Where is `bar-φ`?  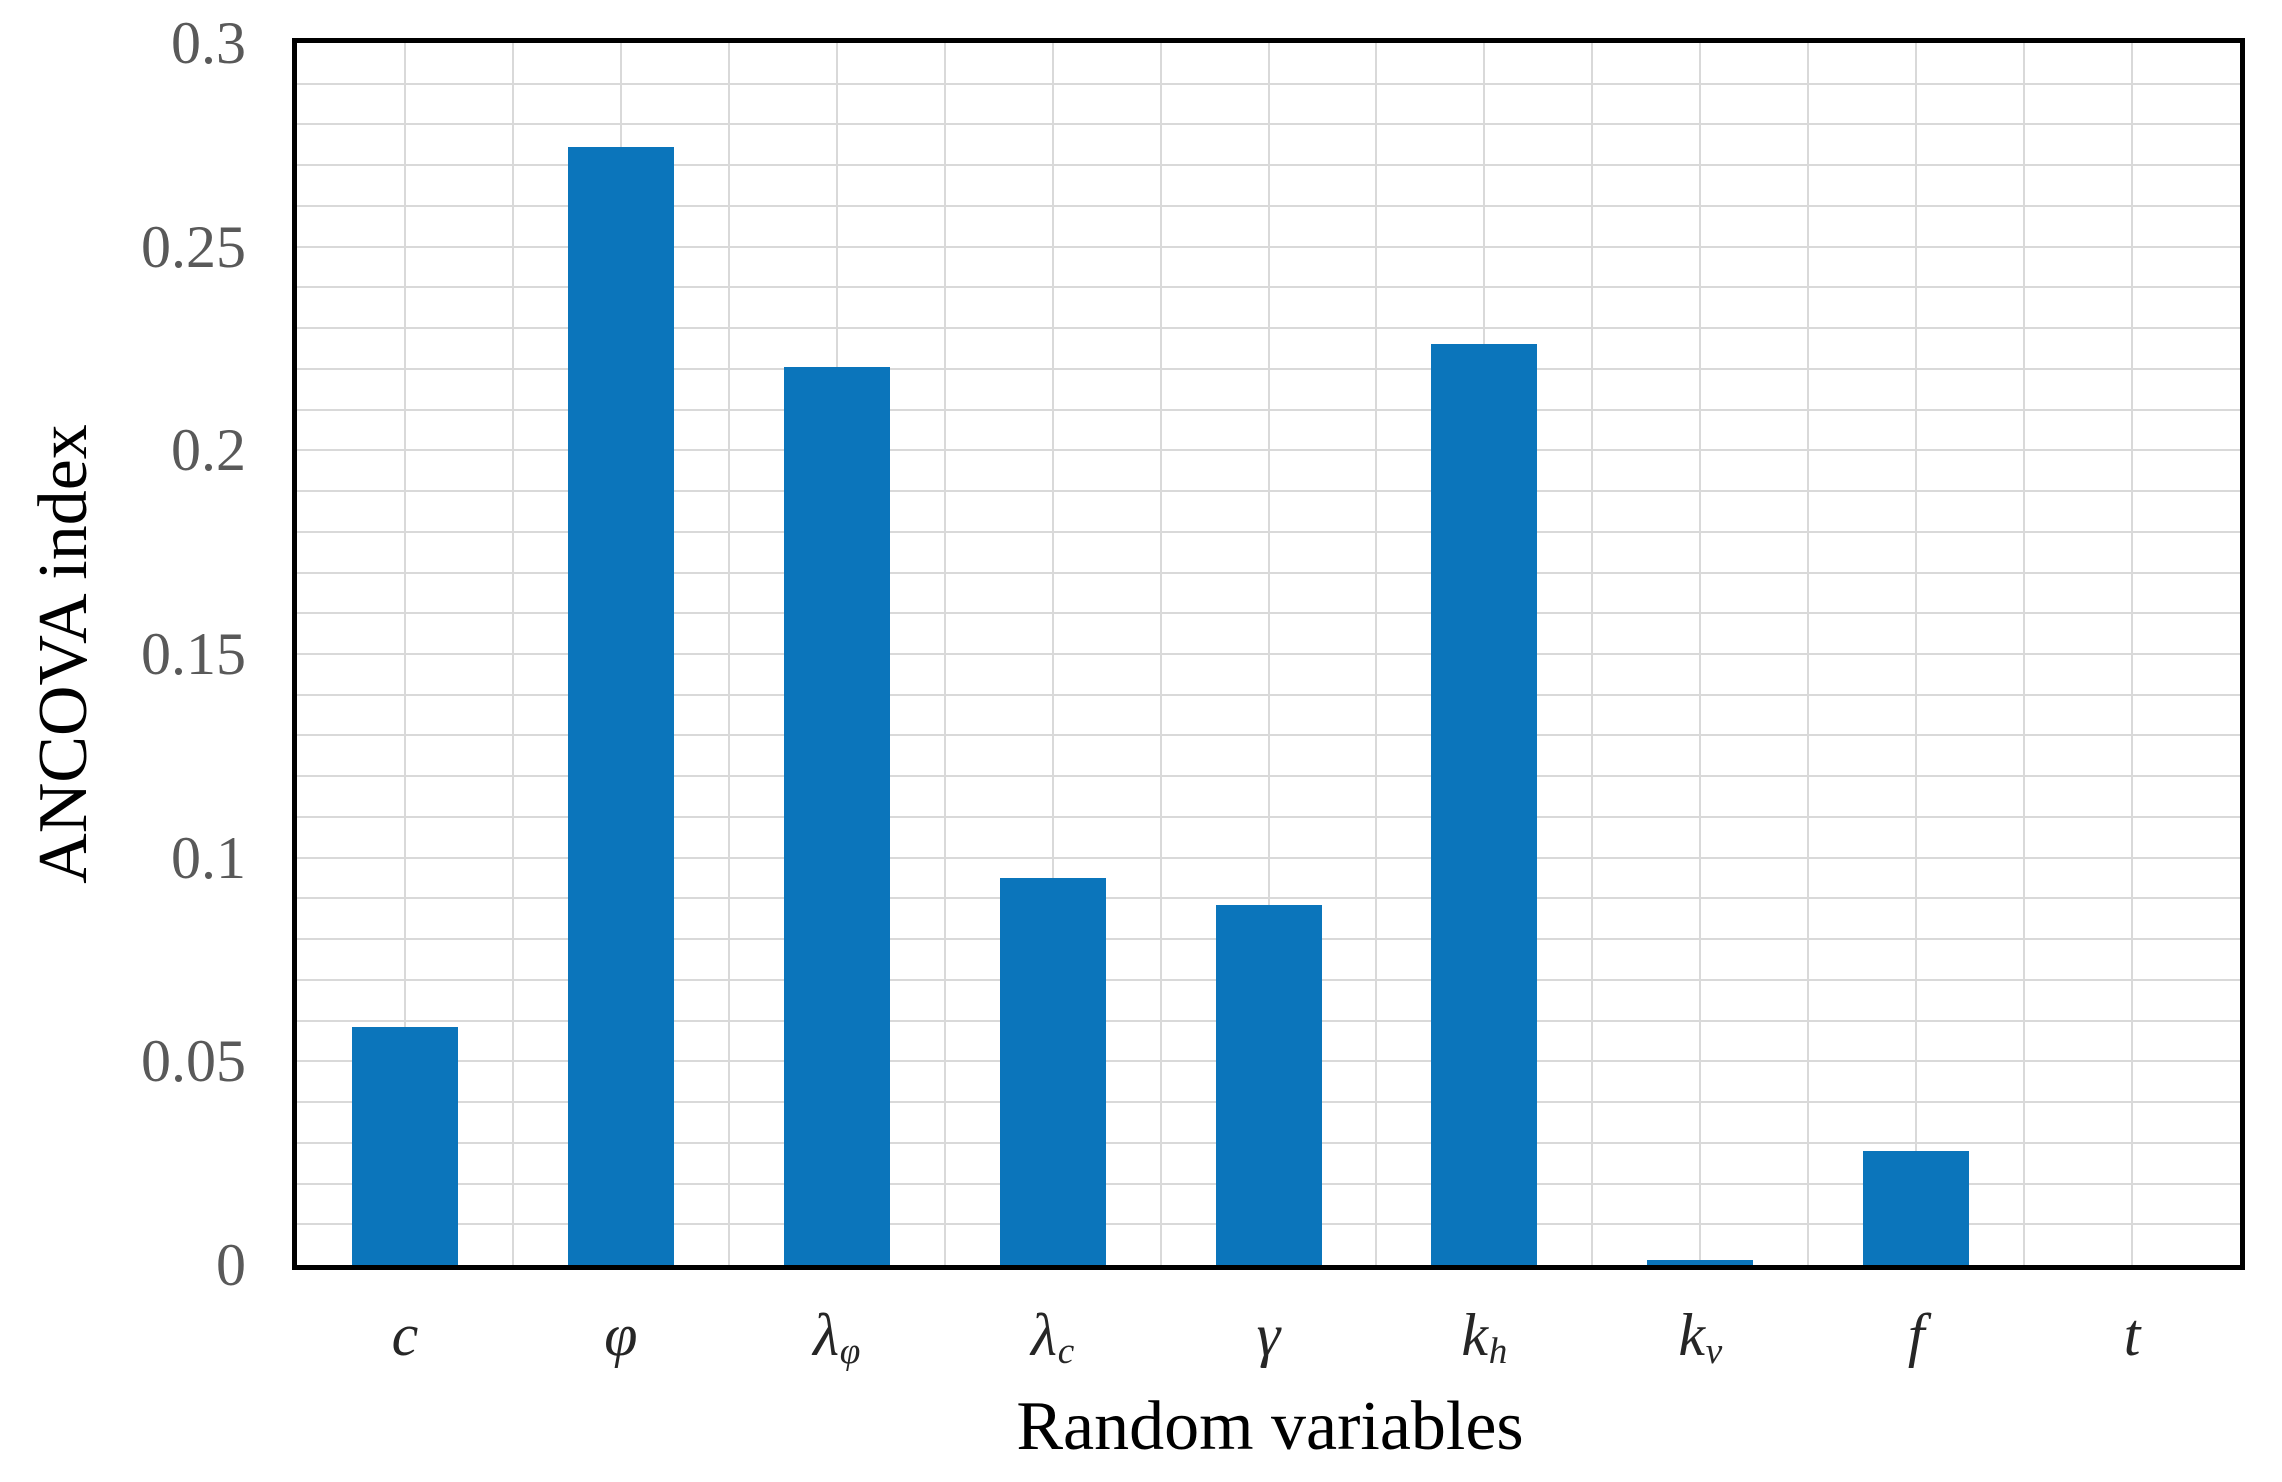
bar-φ is located at coordinates (620, 705).